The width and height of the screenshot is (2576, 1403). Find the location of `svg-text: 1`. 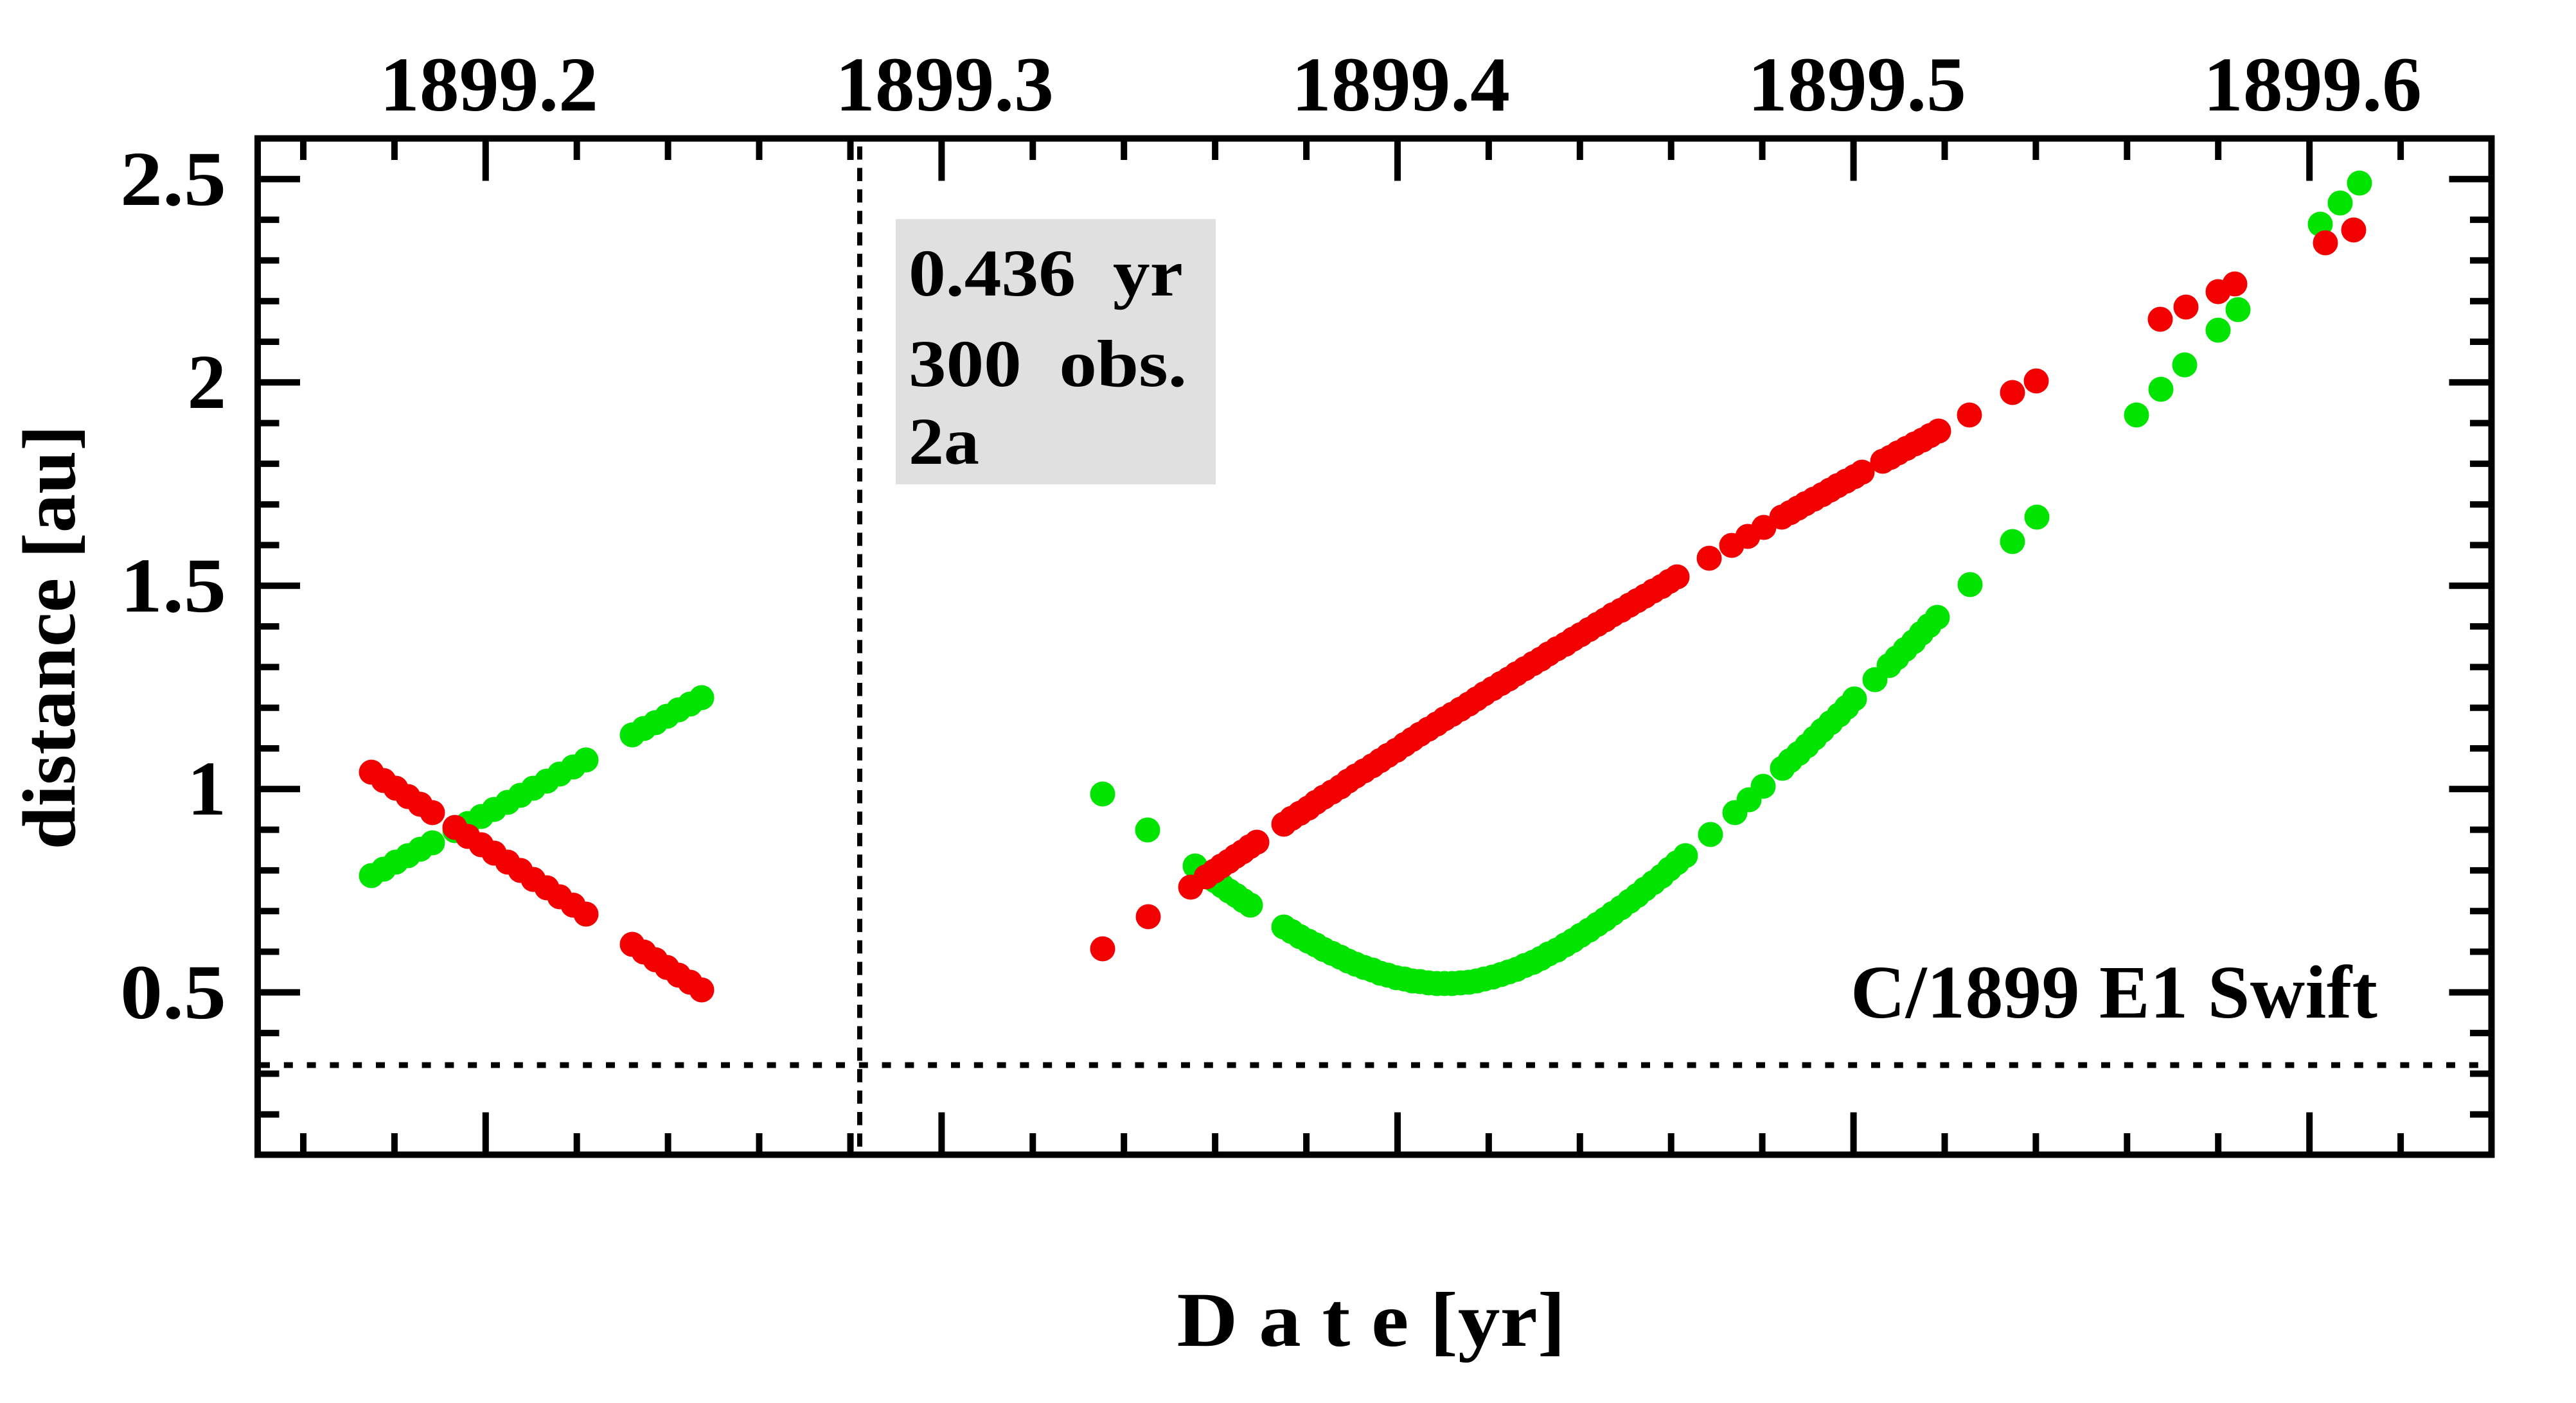

svg-text: 1 is located at coordinates (208, 789).